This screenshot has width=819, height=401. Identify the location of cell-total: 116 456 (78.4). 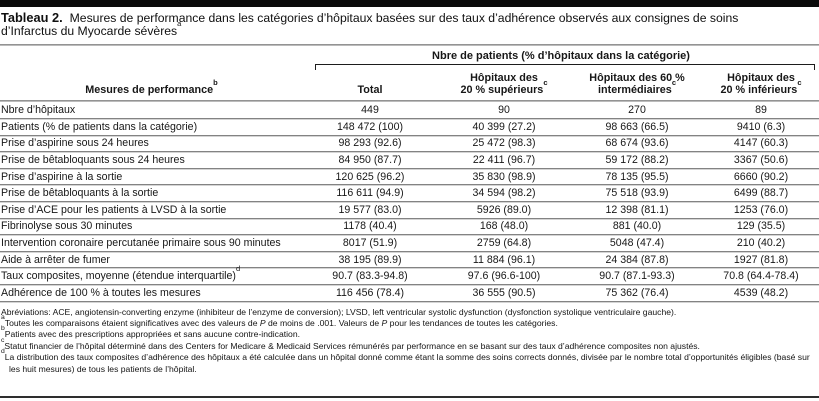
(370, 292).